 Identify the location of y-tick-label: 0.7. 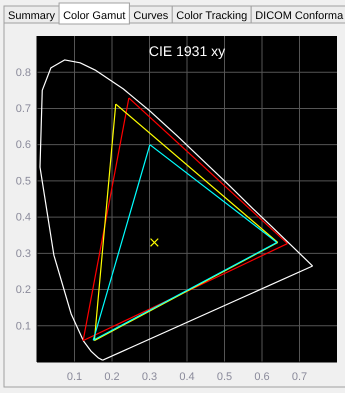
(23, 108).